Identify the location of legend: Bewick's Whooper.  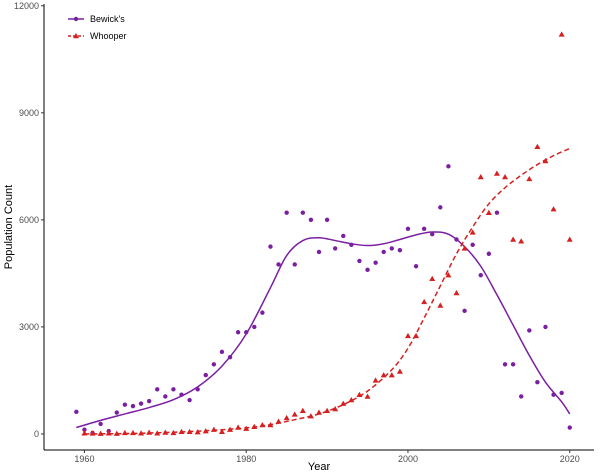
(97, 27).